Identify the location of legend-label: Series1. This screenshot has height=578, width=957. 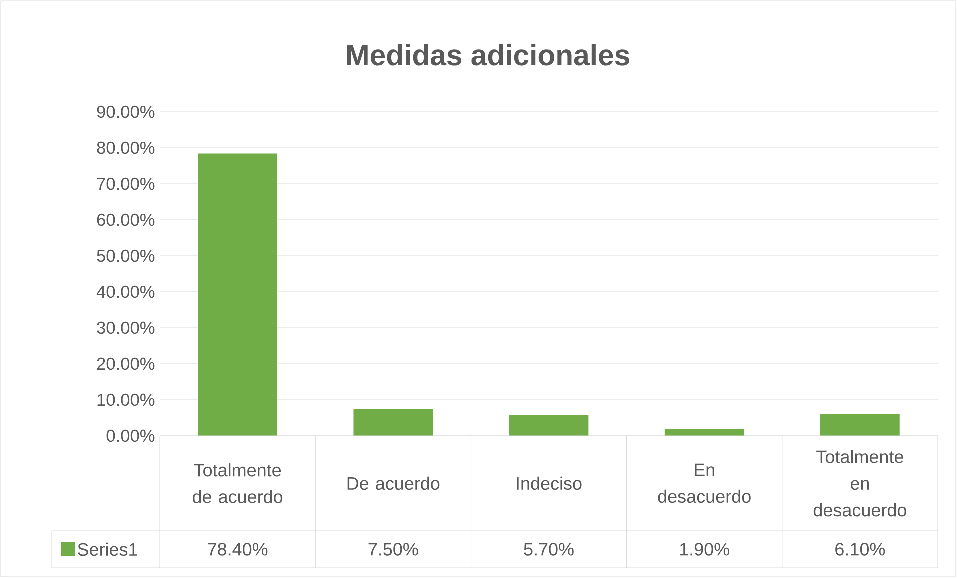
(108, 549).